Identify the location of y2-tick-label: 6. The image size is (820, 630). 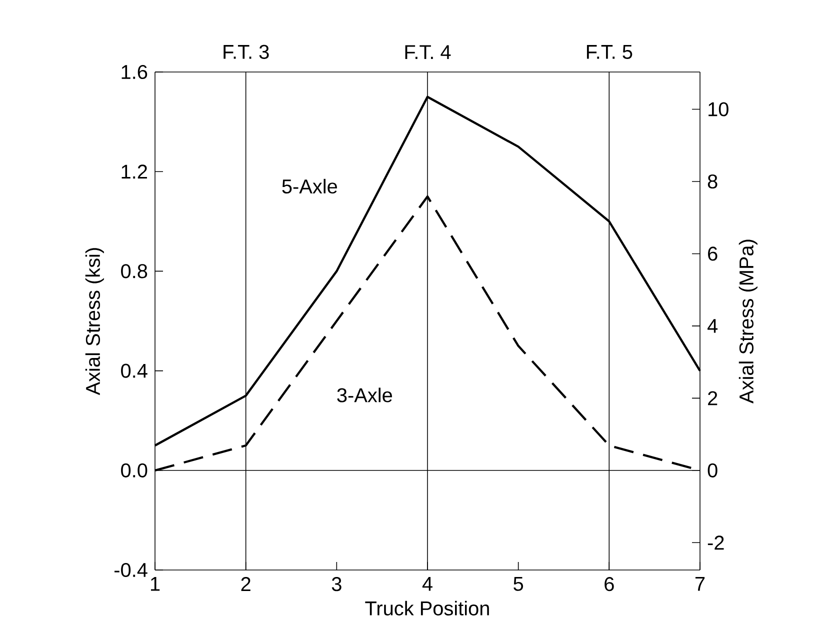
(713, 253).